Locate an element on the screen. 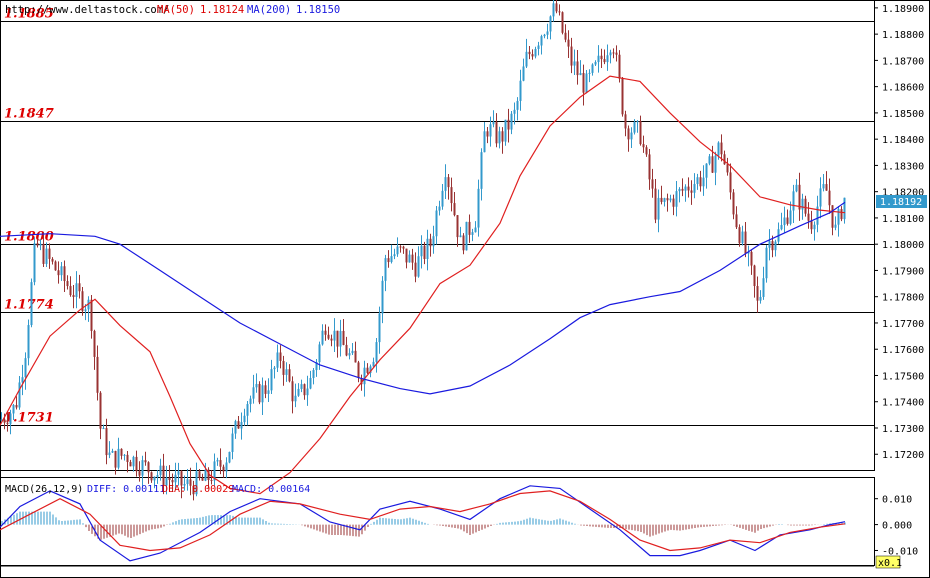  price-tick-label: 1.18100 is located at coordinates (903, 219).